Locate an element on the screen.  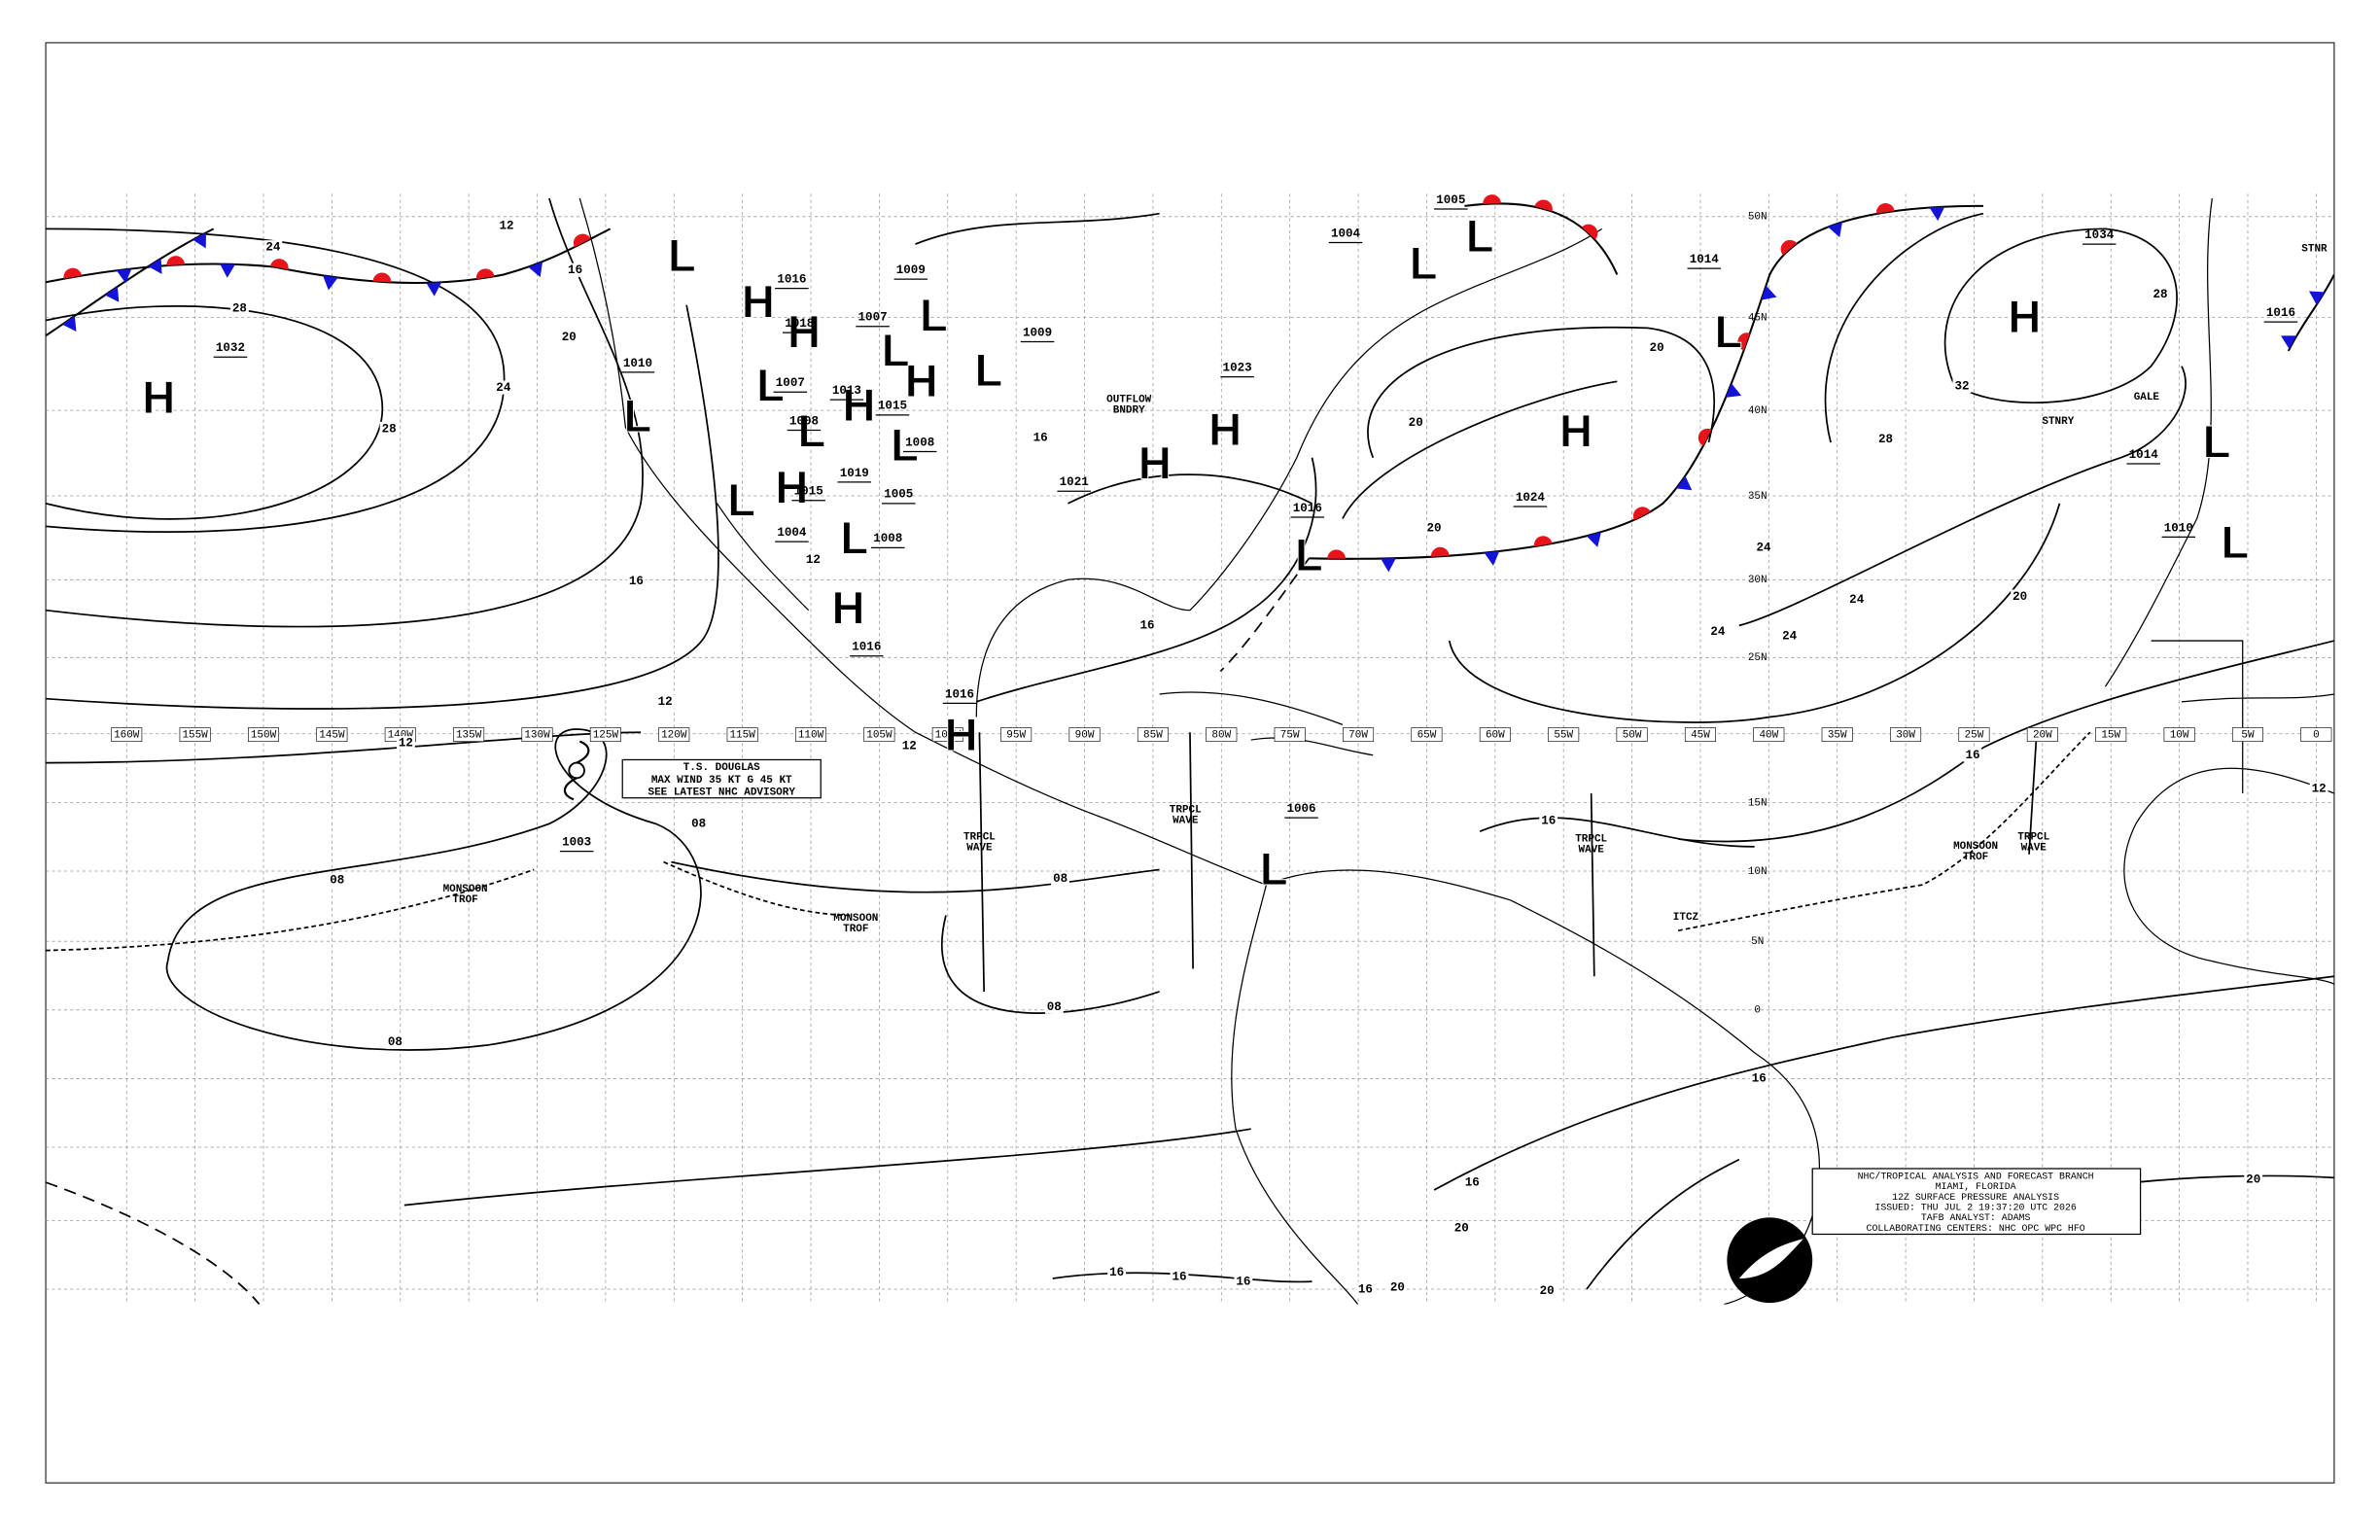
lon-label: 60W is located at coordinates (1495, 735).